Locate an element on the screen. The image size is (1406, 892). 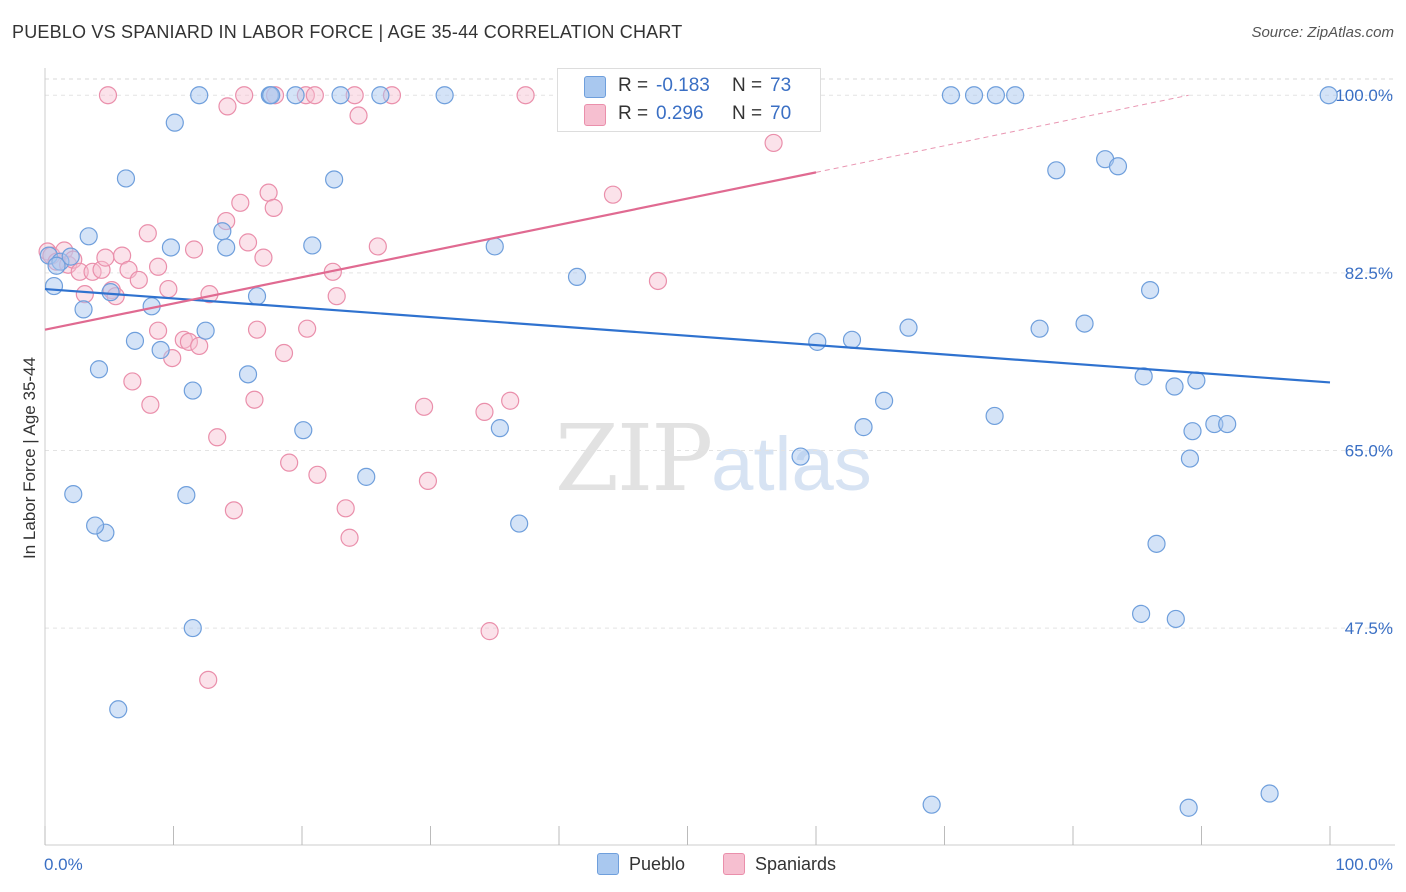
y-tick-label: 100.0% is located at coordinates (1364, 95).